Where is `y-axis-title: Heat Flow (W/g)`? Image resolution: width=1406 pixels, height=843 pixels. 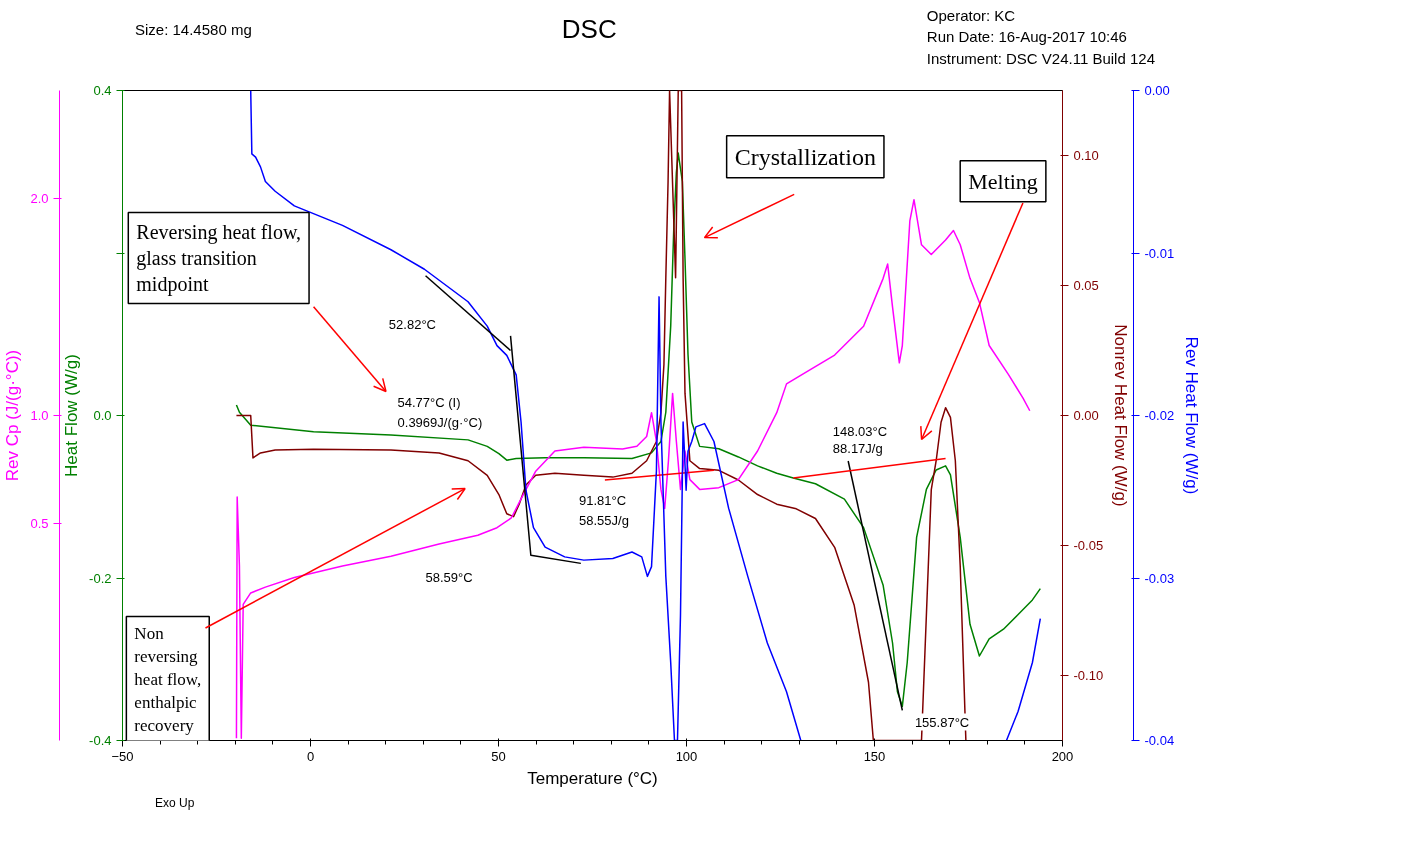 y-axis-title: Heat Flow (W/g) is located at coordinates (72, 415).